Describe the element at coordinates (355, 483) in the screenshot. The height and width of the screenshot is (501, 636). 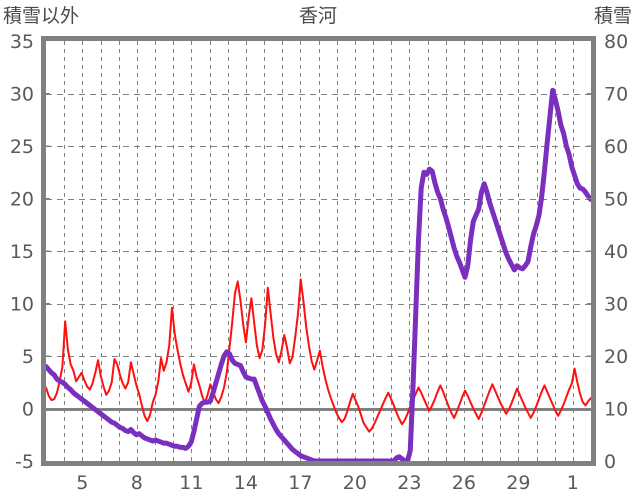
I see `x-axis-tick-label: 20` at that location.